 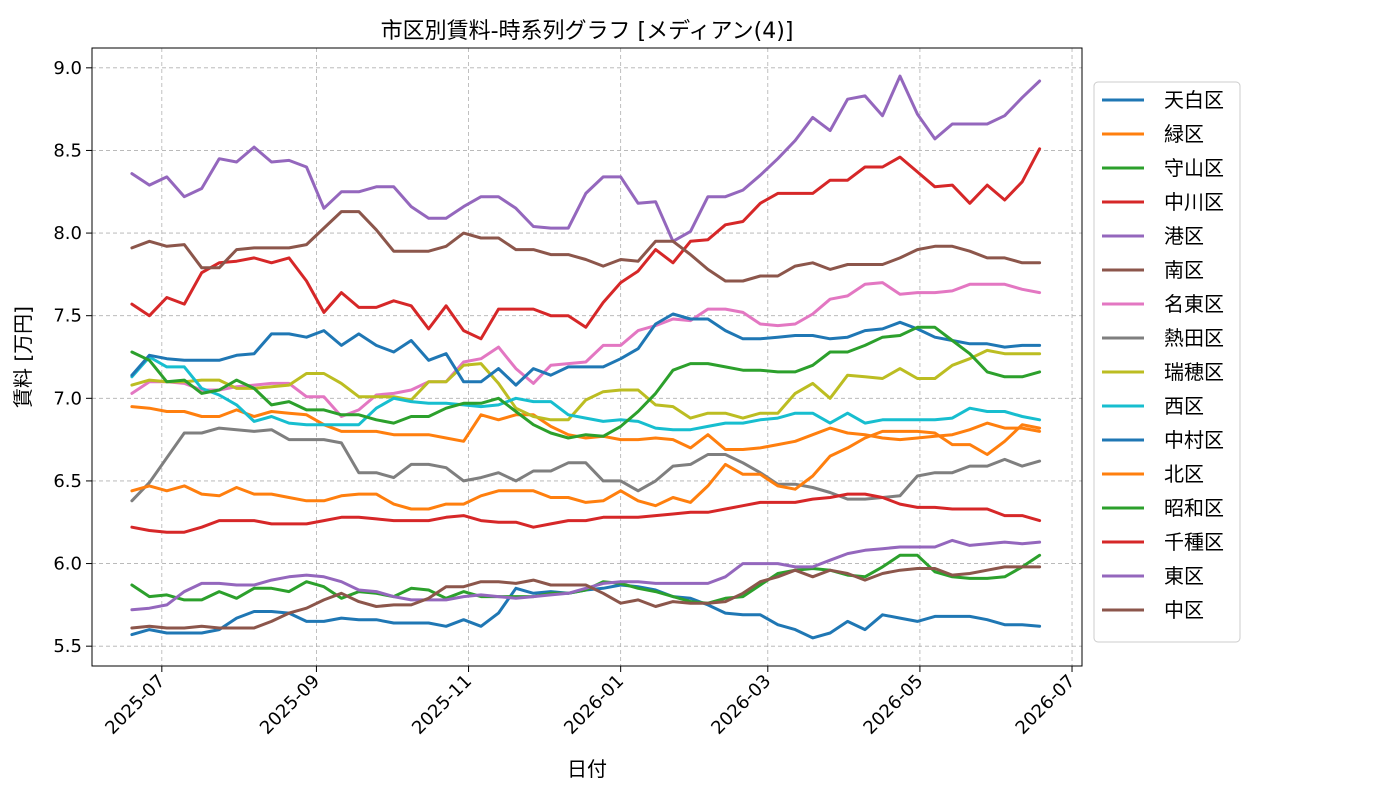 What do you see at coordinates (1184, 406) in the screenshot?
I see `legend-label: 西区` at bounding box center [1184, 406].